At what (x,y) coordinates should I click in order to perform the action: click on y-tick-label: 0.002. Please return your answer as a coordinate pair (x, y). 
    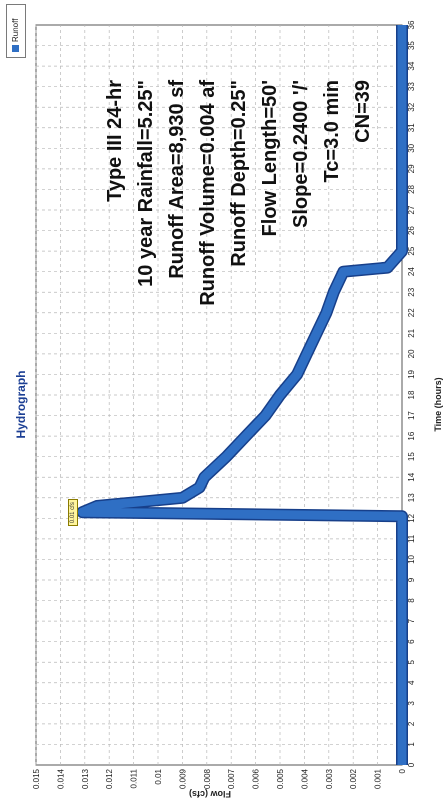
    Looking at the image, I should click on (353, 778).